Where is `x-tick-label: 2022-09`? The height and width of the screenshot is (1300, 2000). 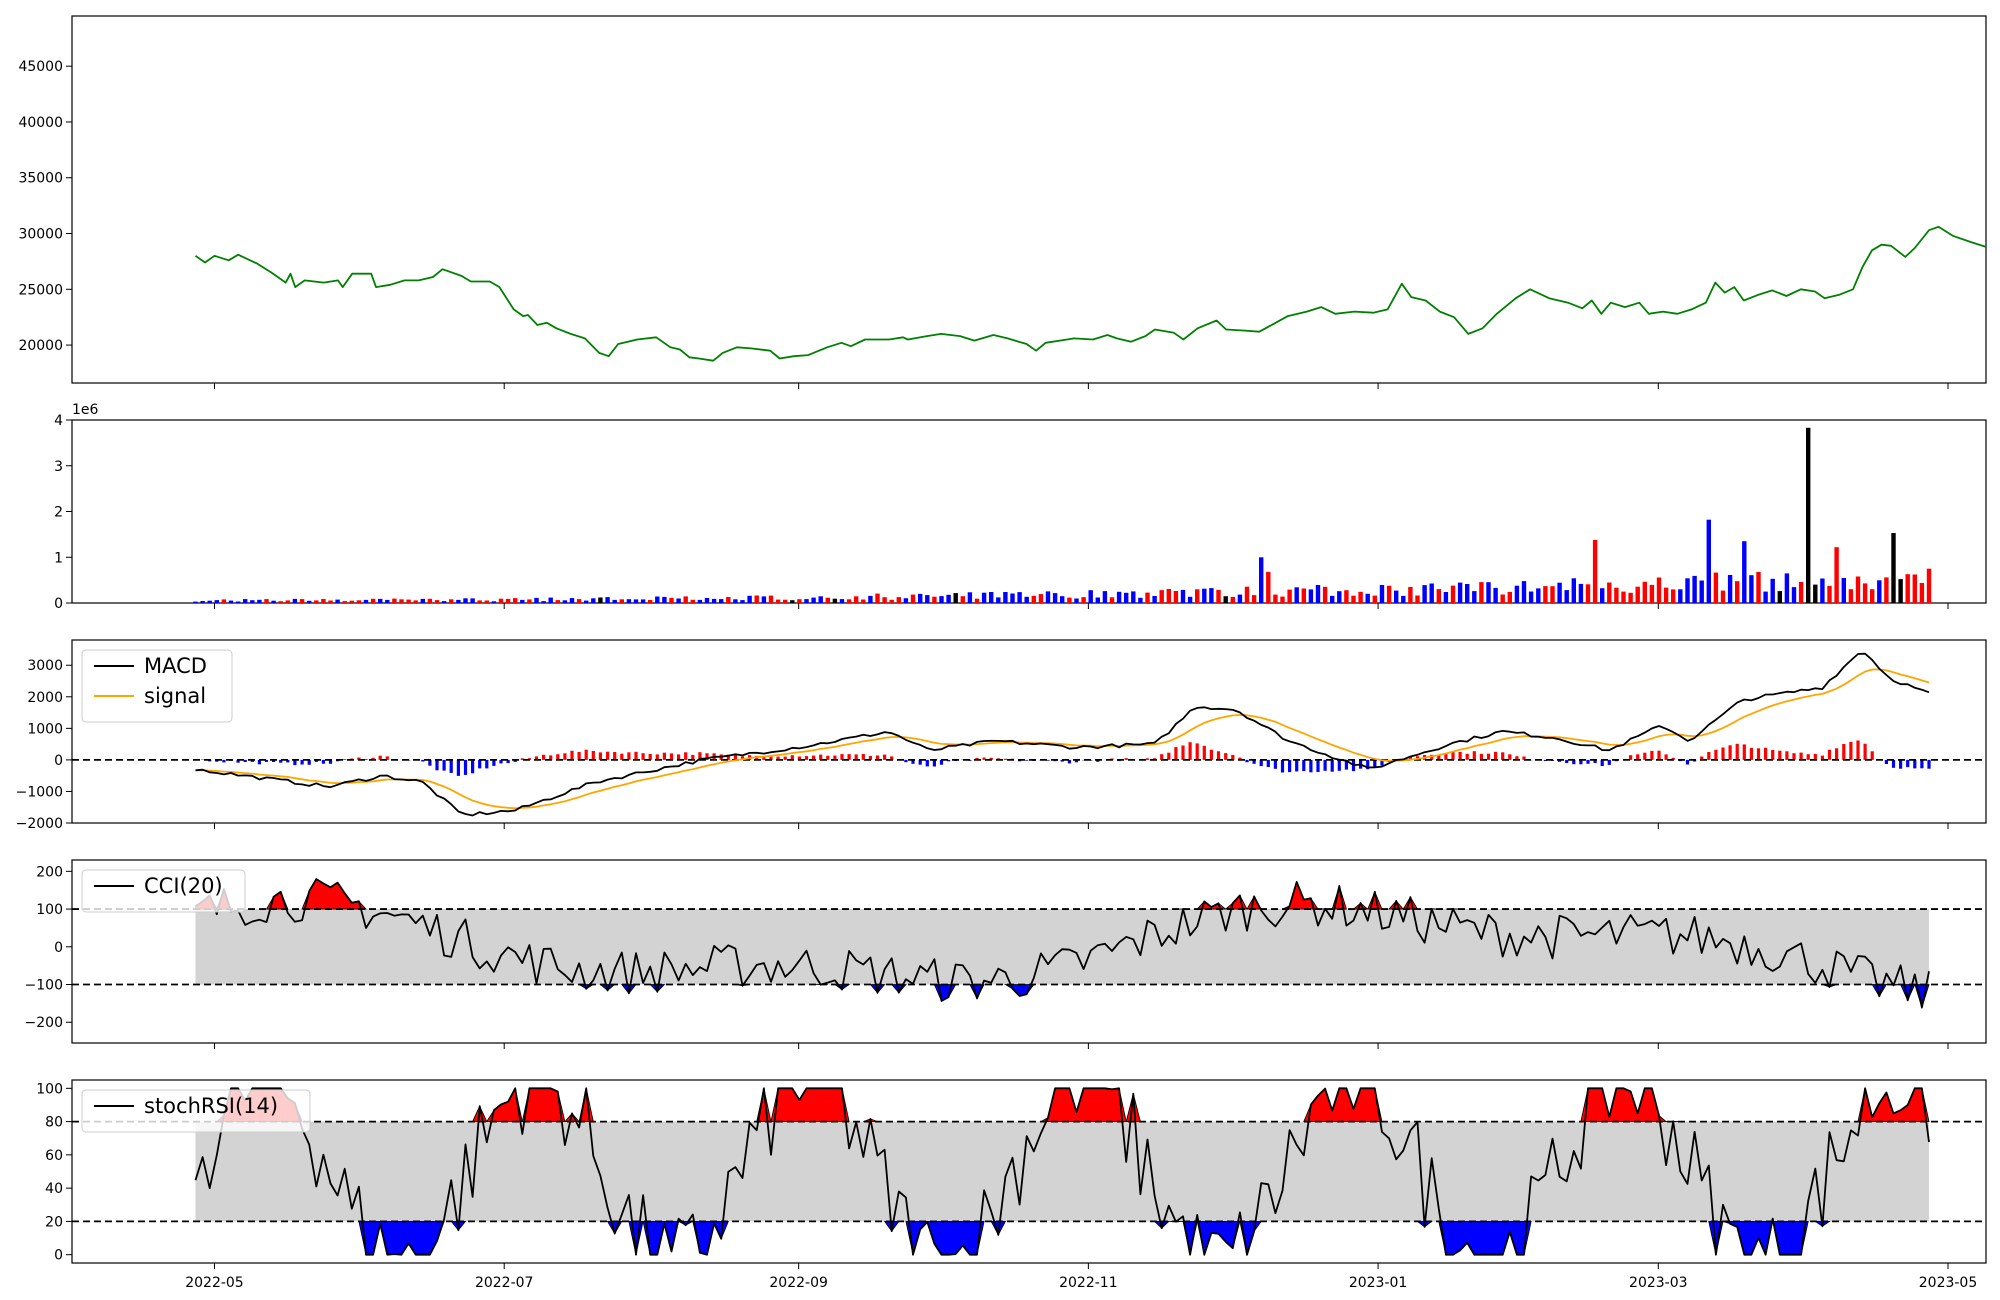
x-tick-label: 2022-09 is located at coordinates (798, 1283).